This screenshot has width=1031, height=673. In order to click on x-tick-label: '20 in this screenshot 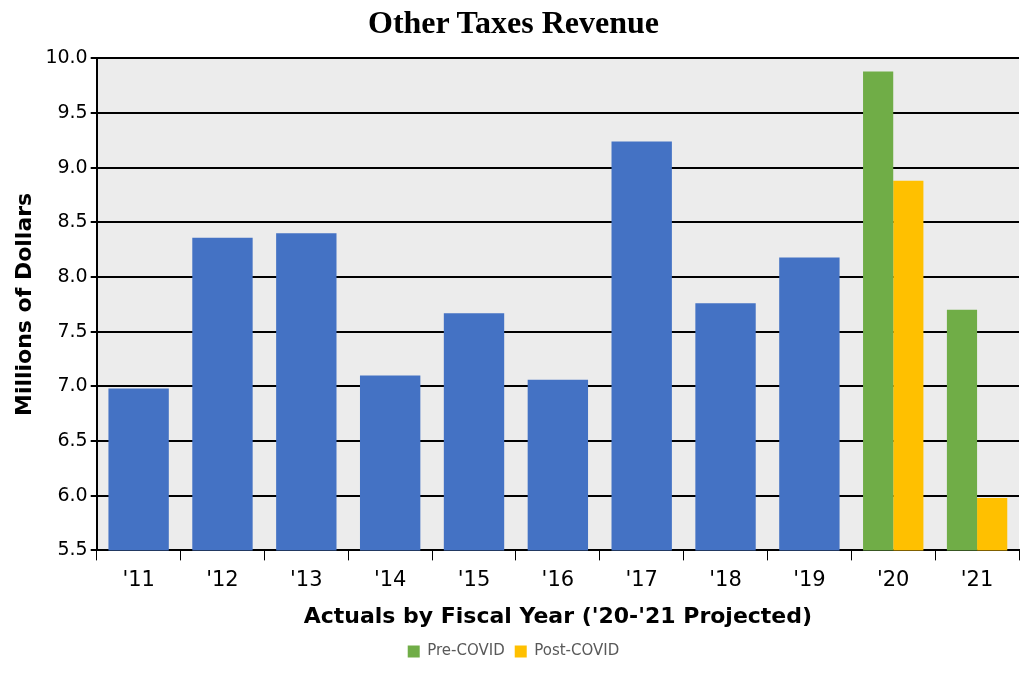, I will do `click(893, 579)`.